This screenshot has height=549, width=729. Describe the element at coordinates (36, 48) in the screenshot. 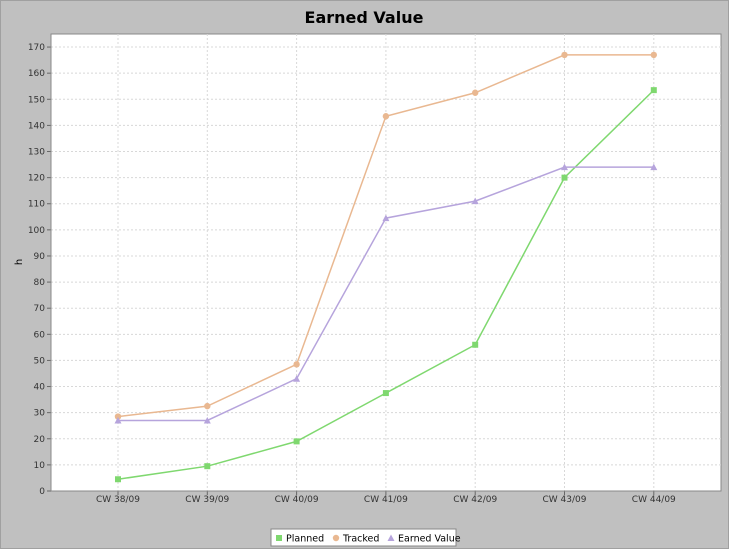

I see `y-tick-label: 170` at that location.